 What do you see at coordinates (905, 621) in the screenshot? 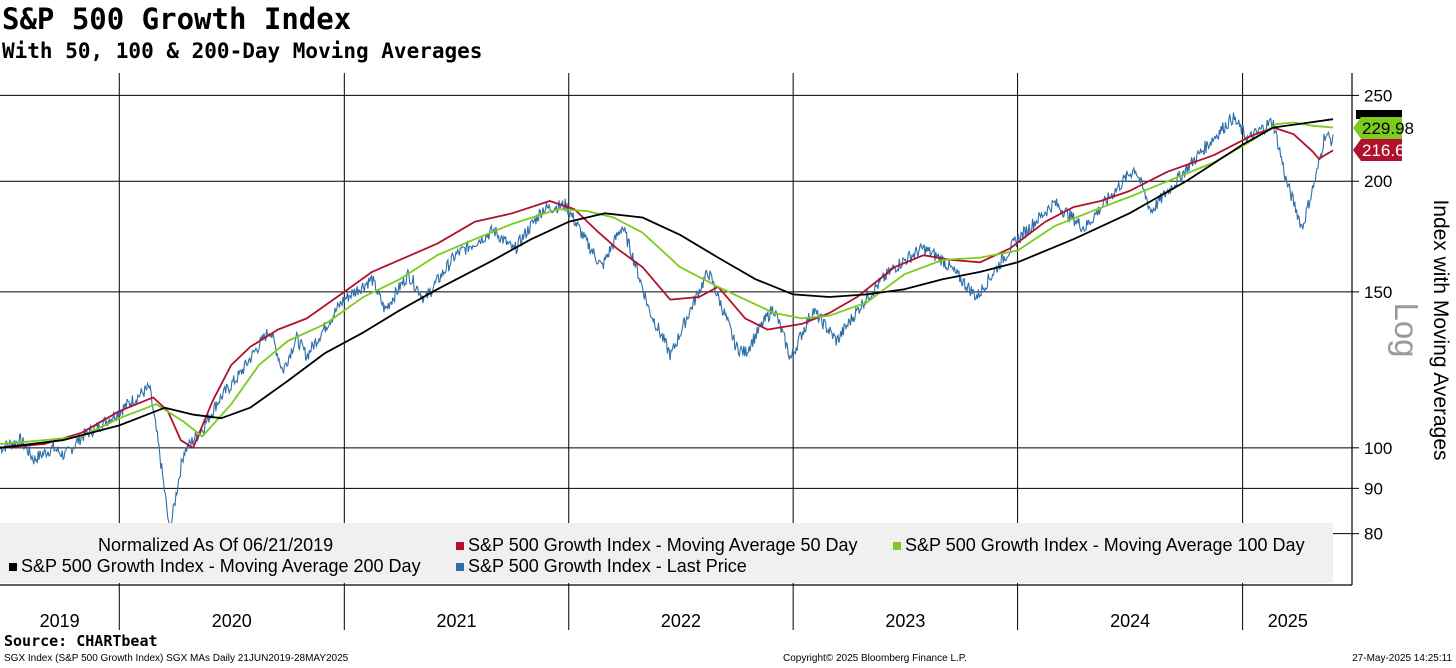
I see `x-tick-label-2023: 2023` at bounding box center [905, 621].